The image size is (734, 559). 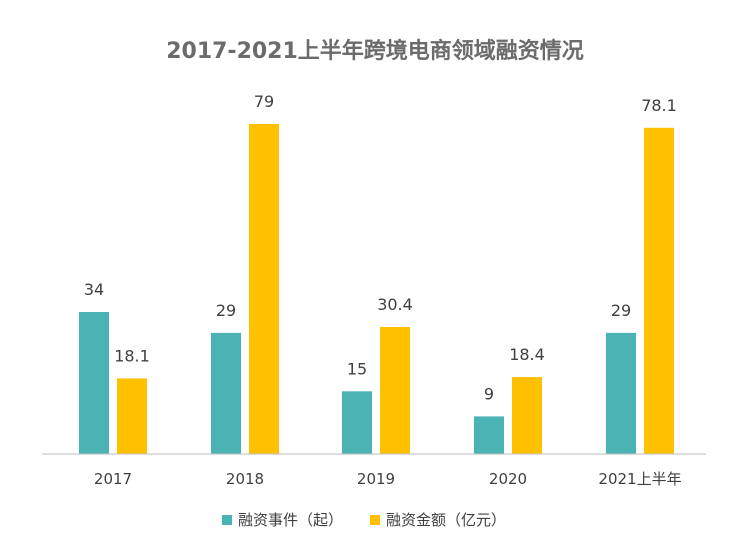 I want to click on x-tick-labels-group: 2017 2018 2019 2020 2021上半年, so click(x=388, y=479).